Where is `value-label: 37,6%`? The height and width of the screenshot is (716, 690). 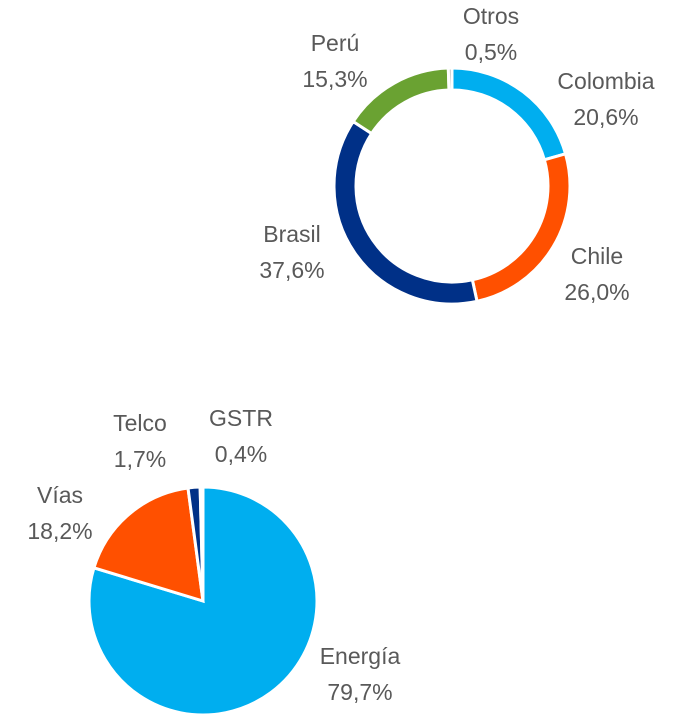
value-label: 37,6% is located at coordinates (291, 270).